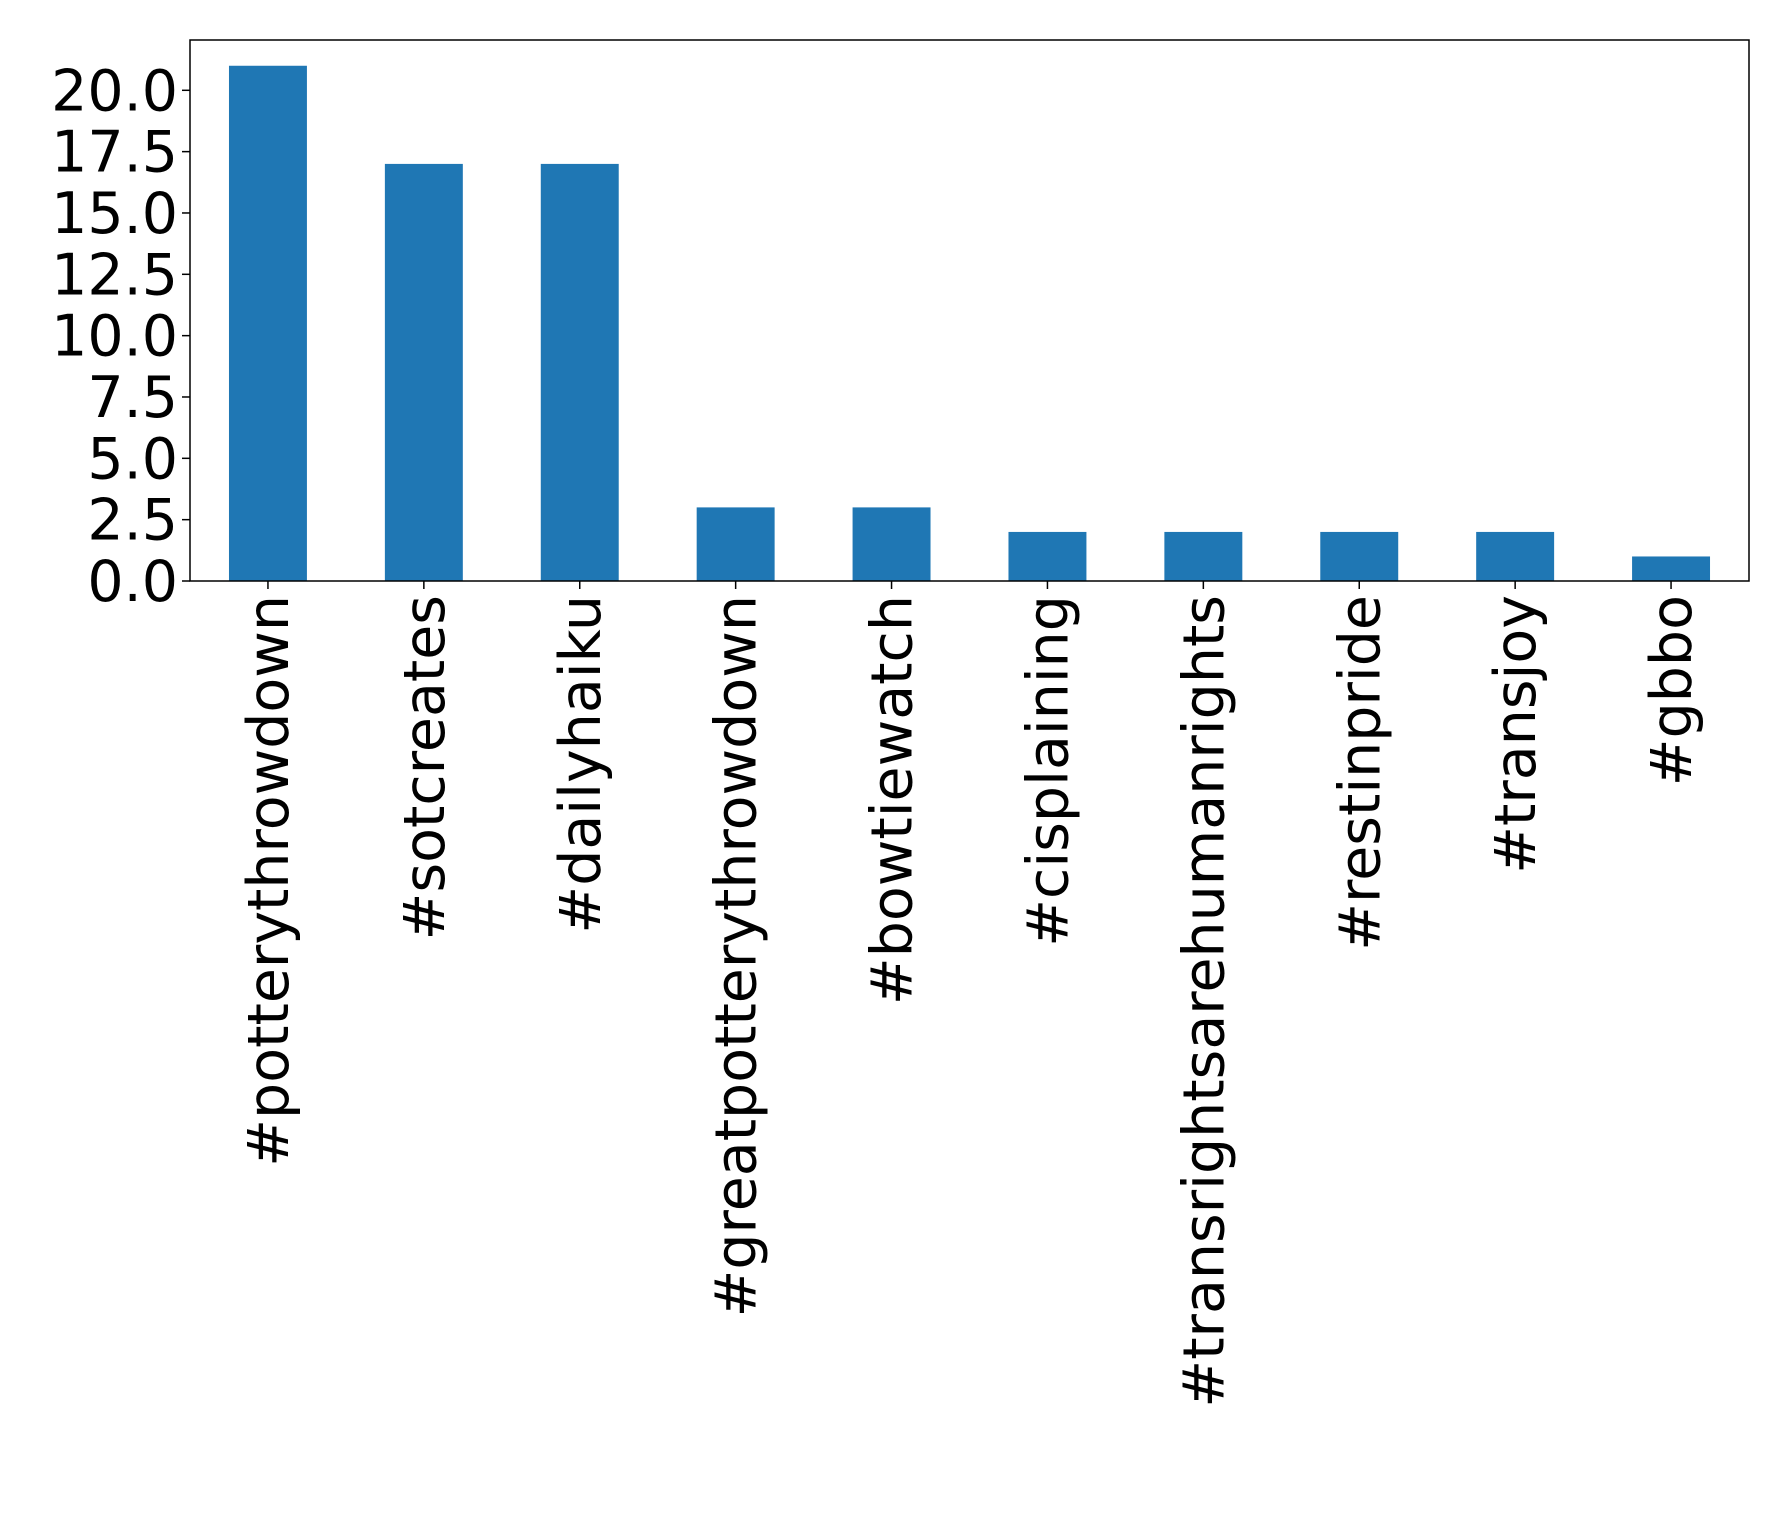 This screenshot has height=1518, width=1778. I want to click on x-tick-label: #restinpride, so click(1360, 773).